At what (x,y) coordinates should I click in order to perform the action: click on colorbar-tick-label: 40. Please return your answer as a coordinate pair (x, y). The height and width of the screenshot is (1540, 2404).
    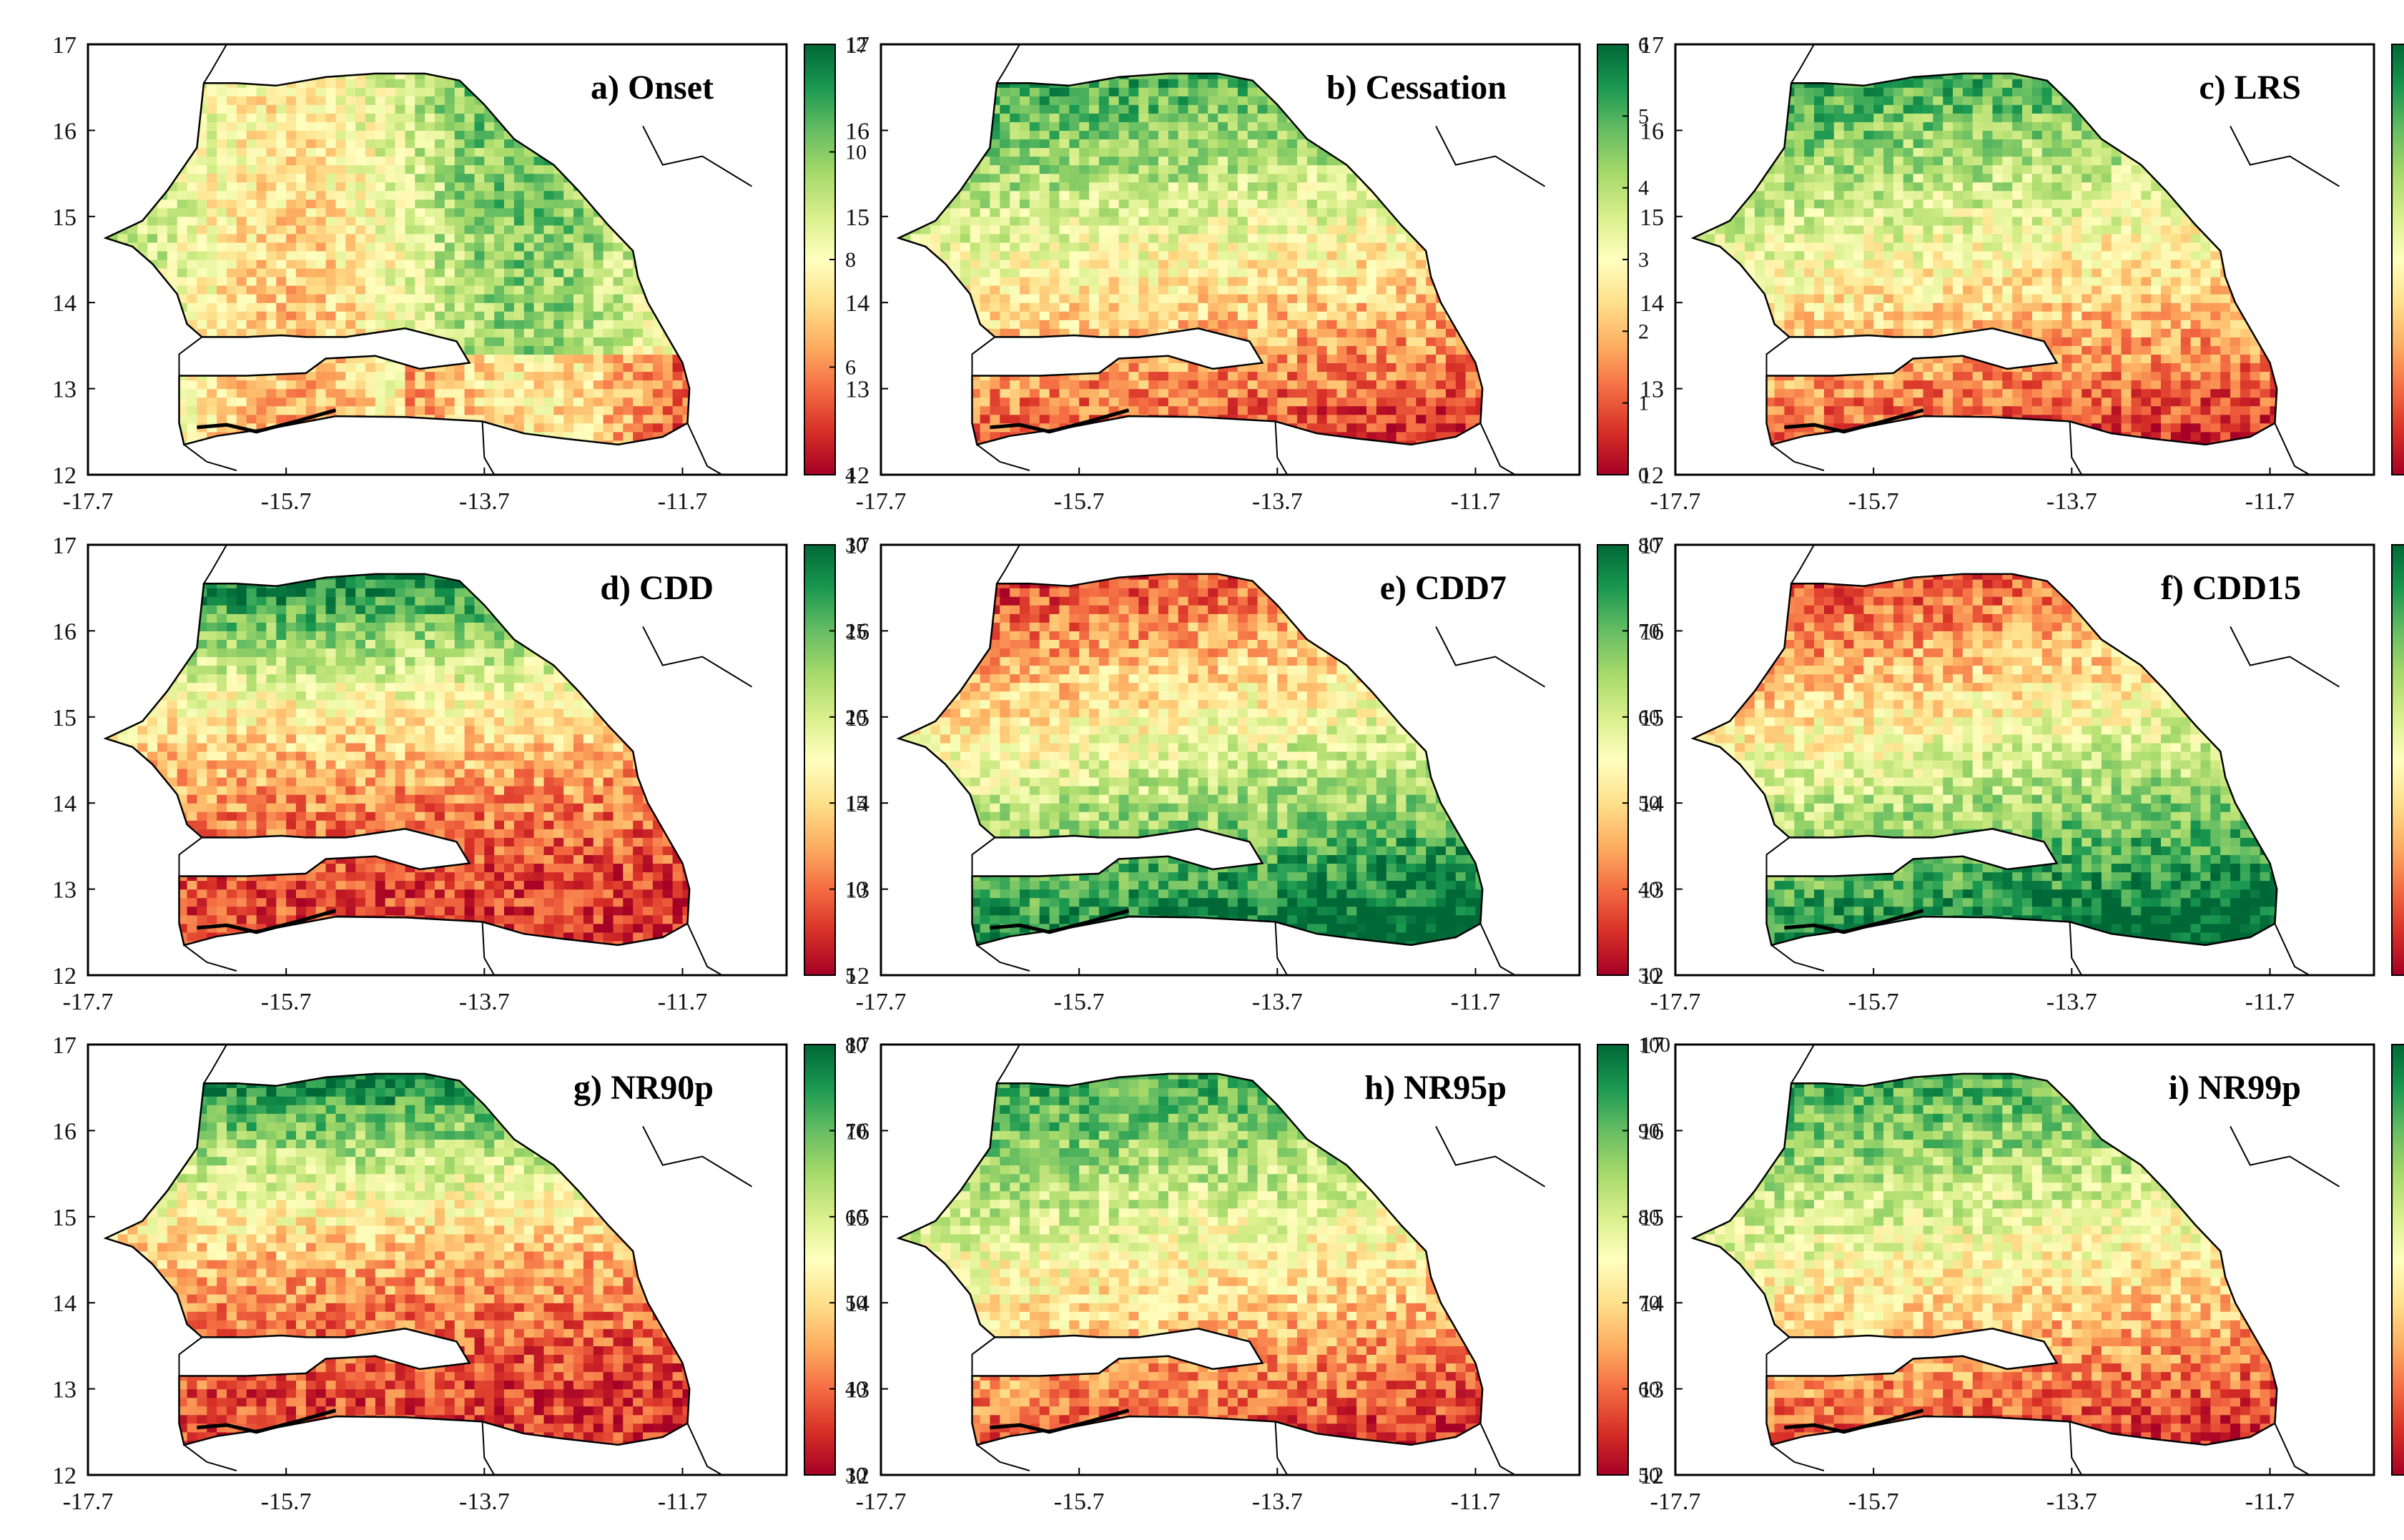
    Looking at the image, I should click on (1649, 890).